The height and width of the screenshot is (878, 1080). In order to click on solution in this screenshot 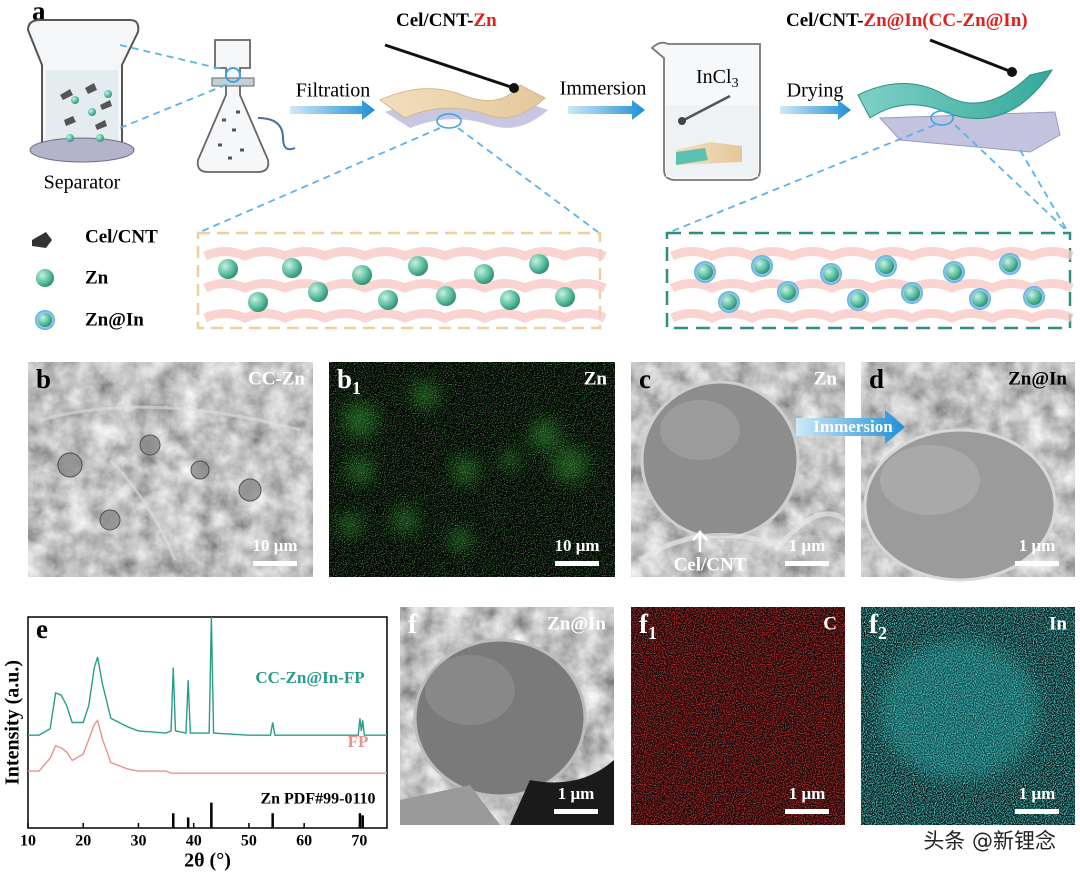, I will do `click(712, 141)`.